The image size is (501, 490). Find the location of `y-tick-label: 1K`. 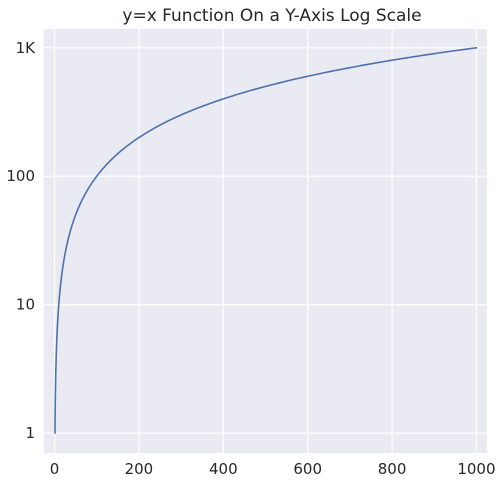

y-tick-label: 1K is located at coordinates (26, 48).